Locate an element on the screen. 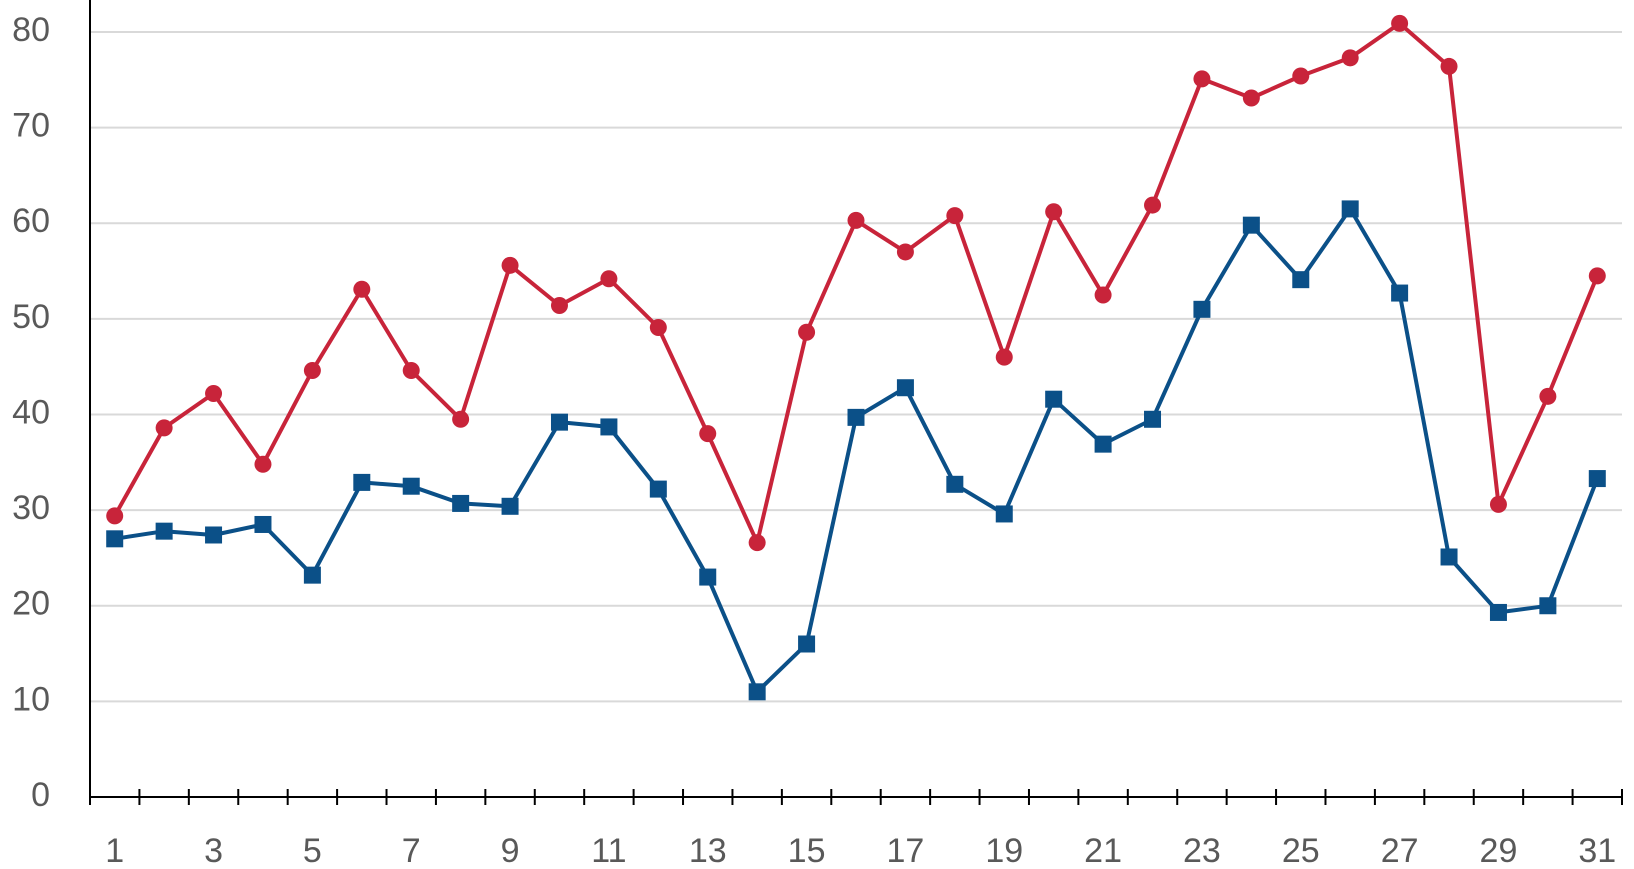 This screenshot has width=1634, height=869. y-tick-label: 40 is located at coordinates (31, 412).